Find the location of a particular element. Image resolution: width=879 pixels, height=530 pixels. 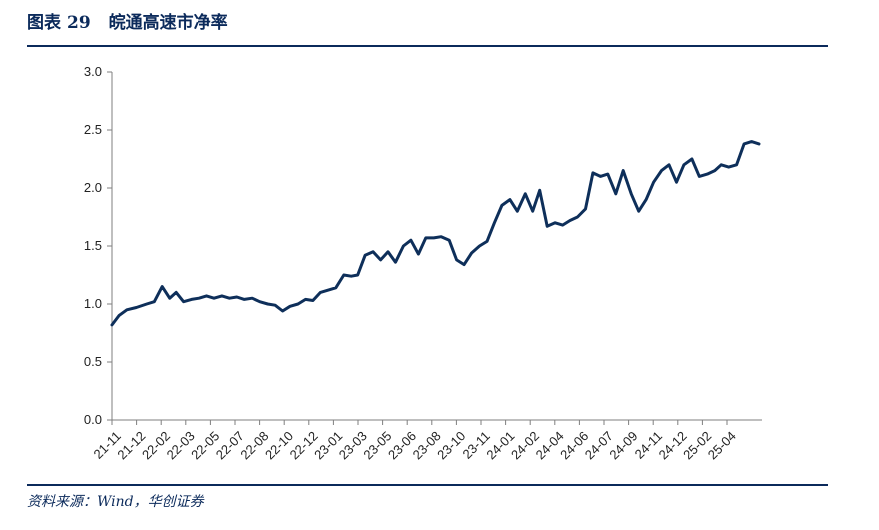

y-axis: 0.0 0.5 1.0 1.5 2.0 2.5 3.0 is located at coordinates (98, 245).